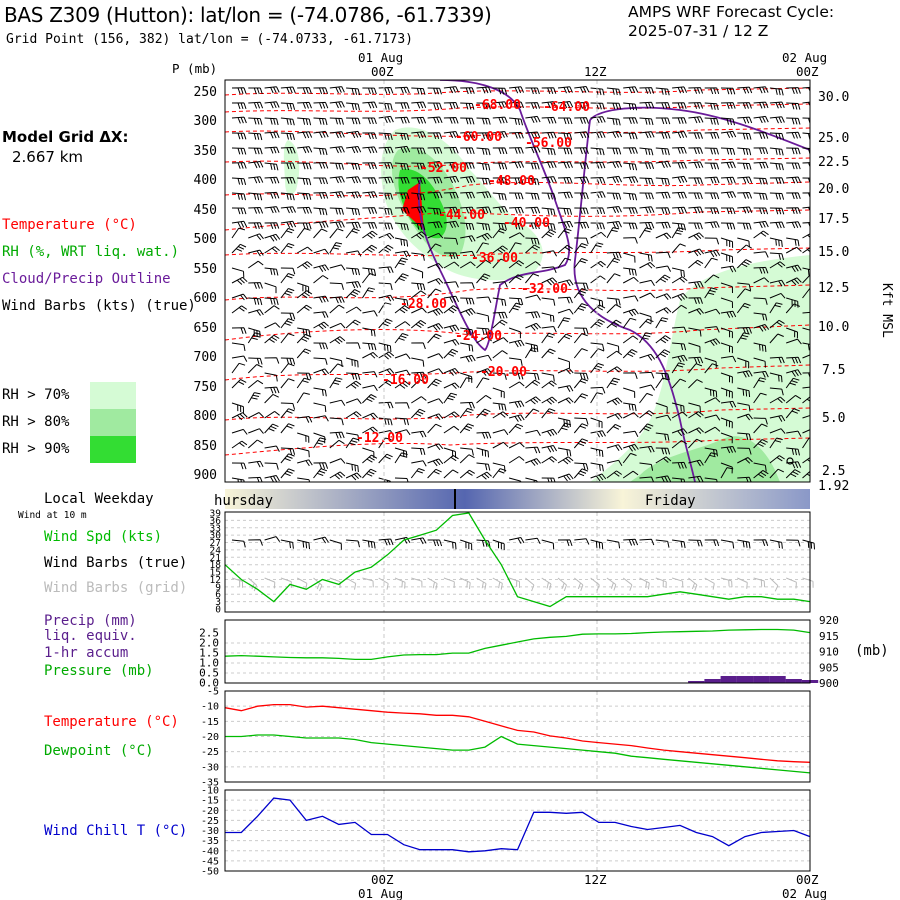 The image size is (900, 900). Describe the element at coordinates (116, 563) in the screenshot. I see `legend-wind-barbs-true: Wind Barbs (true)` at that location.